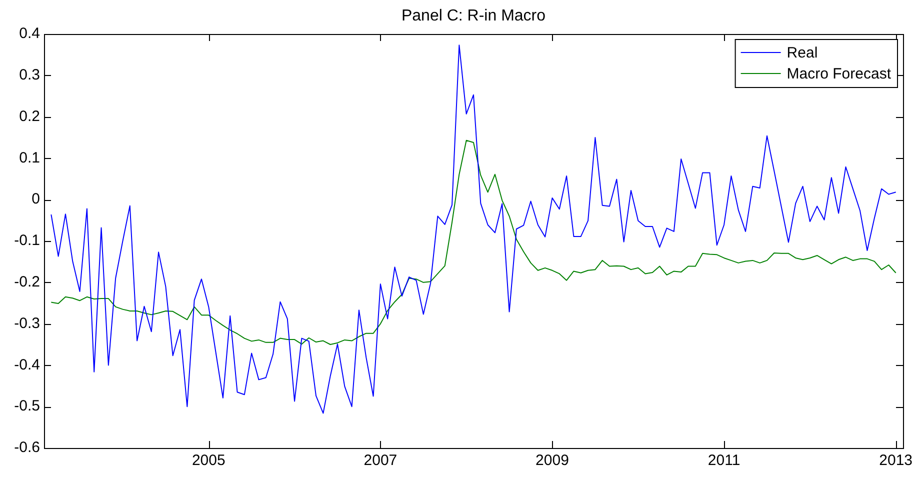 This screenshot has width=920, height=479. What do you see at coordinates (29, 33) in the screenshot?
I see `y-tick-label: 0.4` at bounding box center [29, 33].